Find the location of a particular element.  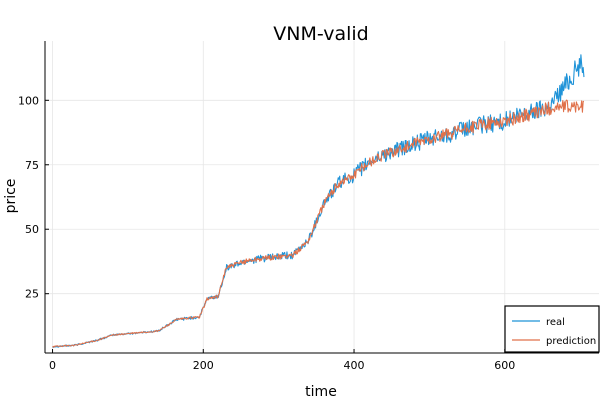

y-tick-label: 75 is located at coordinates (32, 165).